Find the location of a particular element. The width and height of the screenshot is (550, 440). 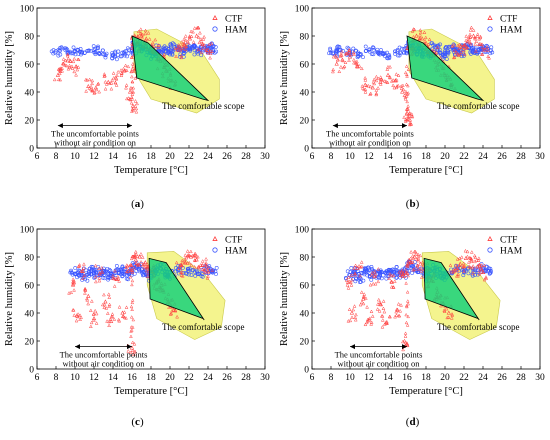

ham-point-d is located at coordinates (412, 266).